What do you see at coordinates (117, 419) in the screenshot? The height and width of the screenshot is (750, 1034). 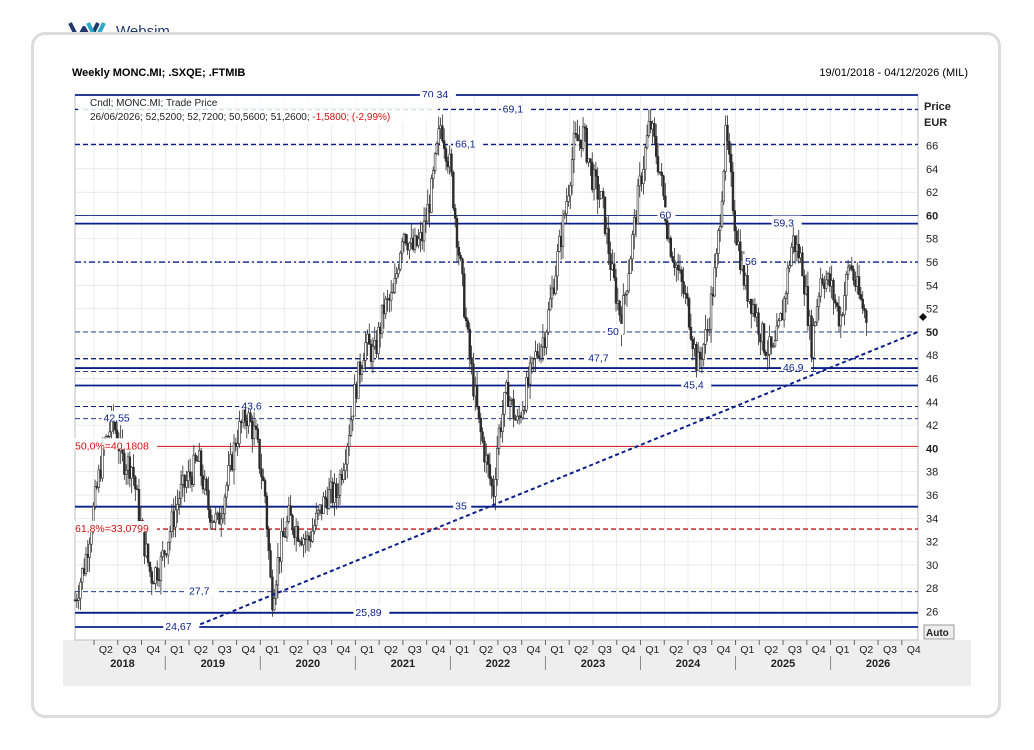 I see `level-label: 42,55` at bounding box center [117, 419].